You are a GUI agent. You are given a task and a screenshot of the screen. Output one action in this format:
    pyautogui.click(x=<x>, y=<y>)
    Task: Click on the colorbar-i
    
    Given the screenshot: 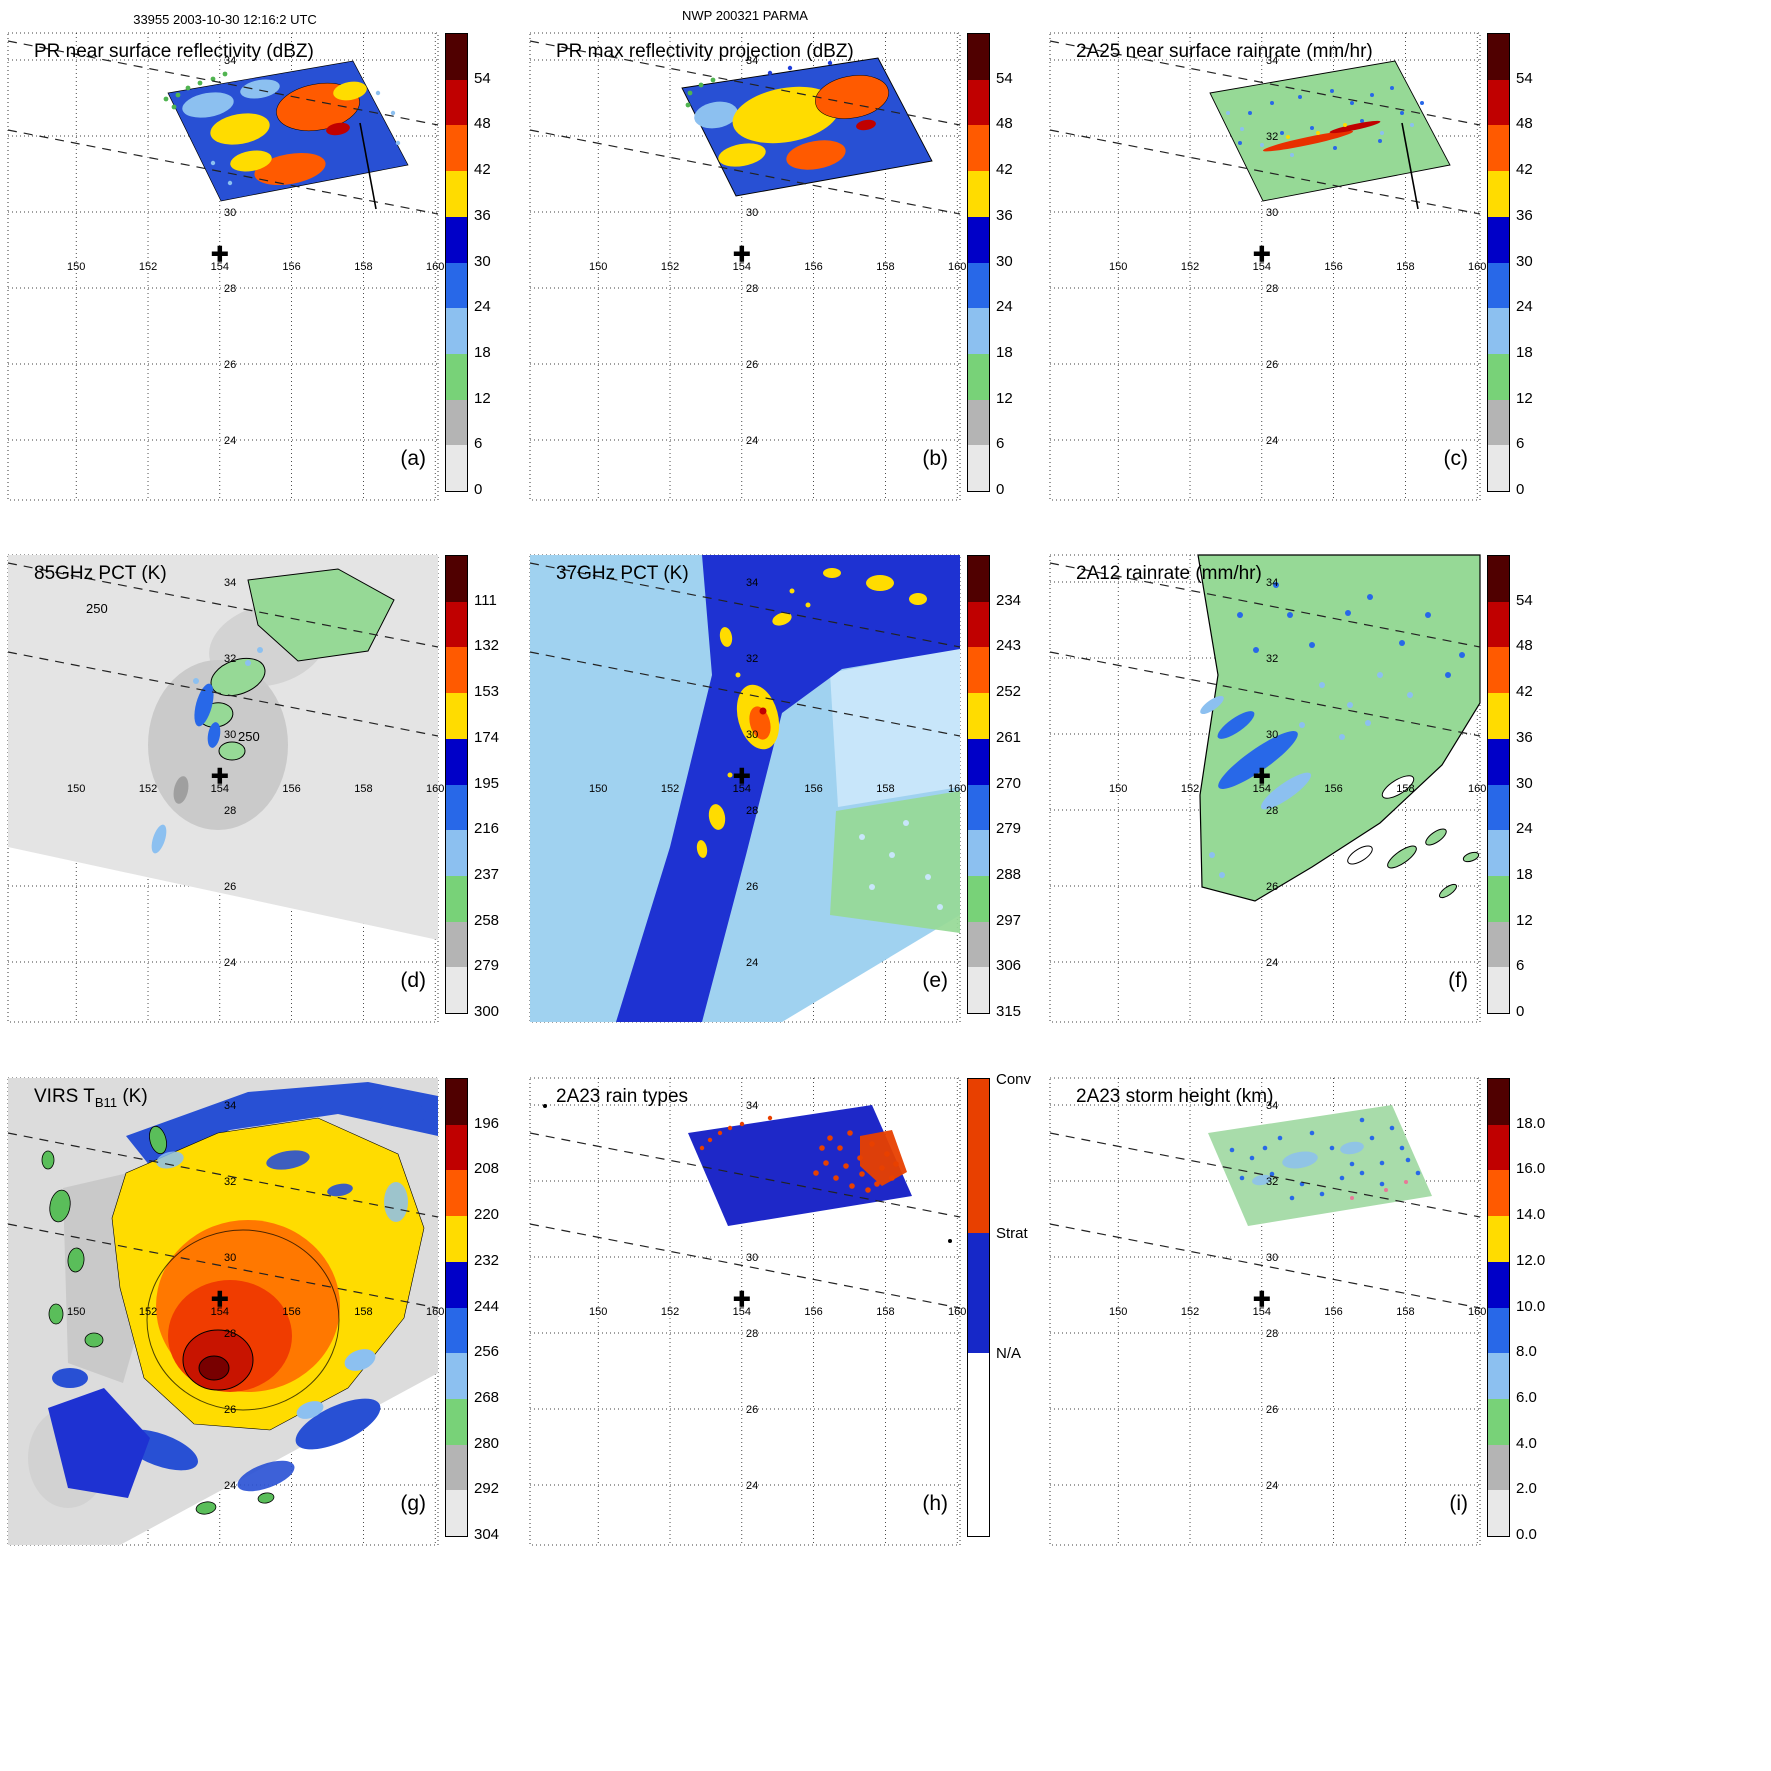 What is the action you would take?
    pyautogui.click(x=1498, y=1307)
    